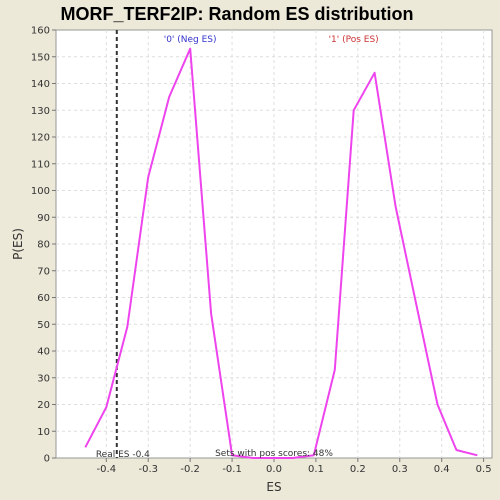 Image resolution: width=500 pixels, height=500 pixels. What do you see at coordinates (316, 469) in the screenshot?
I see `x-tick-label: 0.1` at bounding box center [316, 469].